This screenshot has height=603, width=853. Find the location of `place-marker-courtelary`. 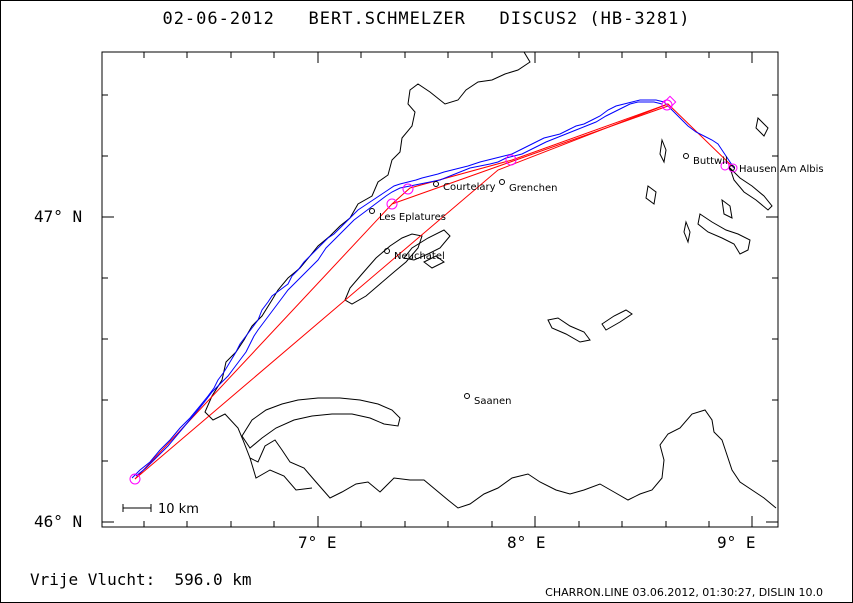

place-marker-courtelary is located at coordinates (436, 184).